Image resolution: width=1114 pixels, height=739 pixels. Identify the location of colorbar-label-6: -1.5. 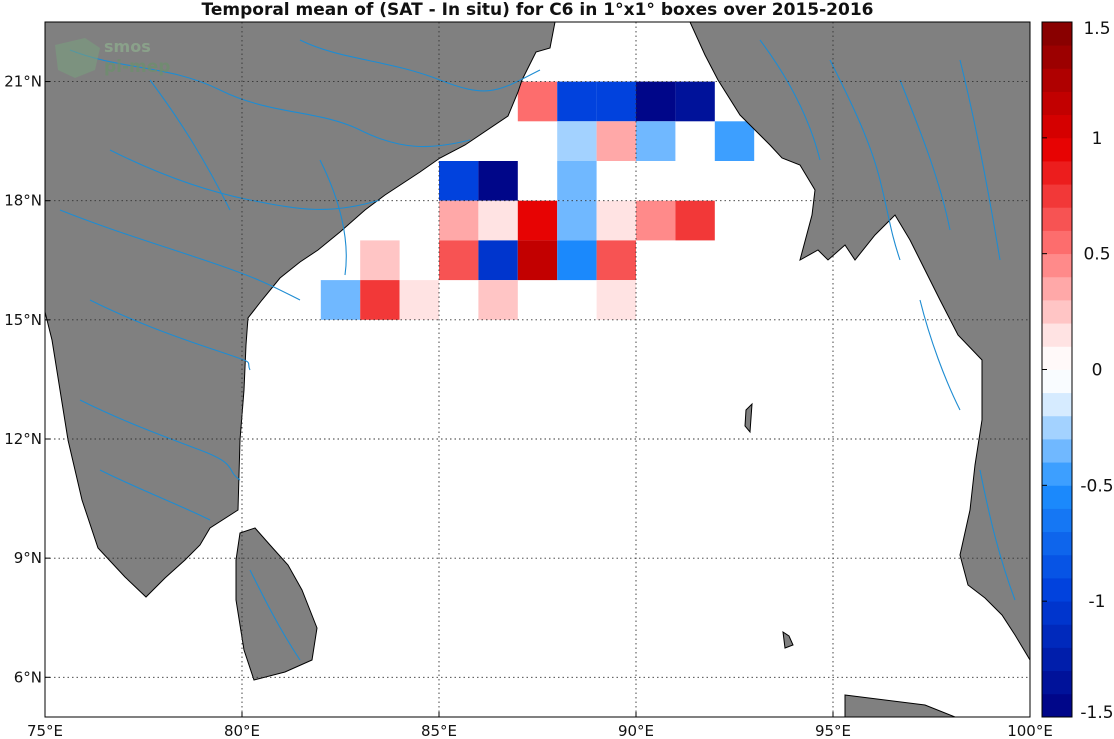
(1096, 713).